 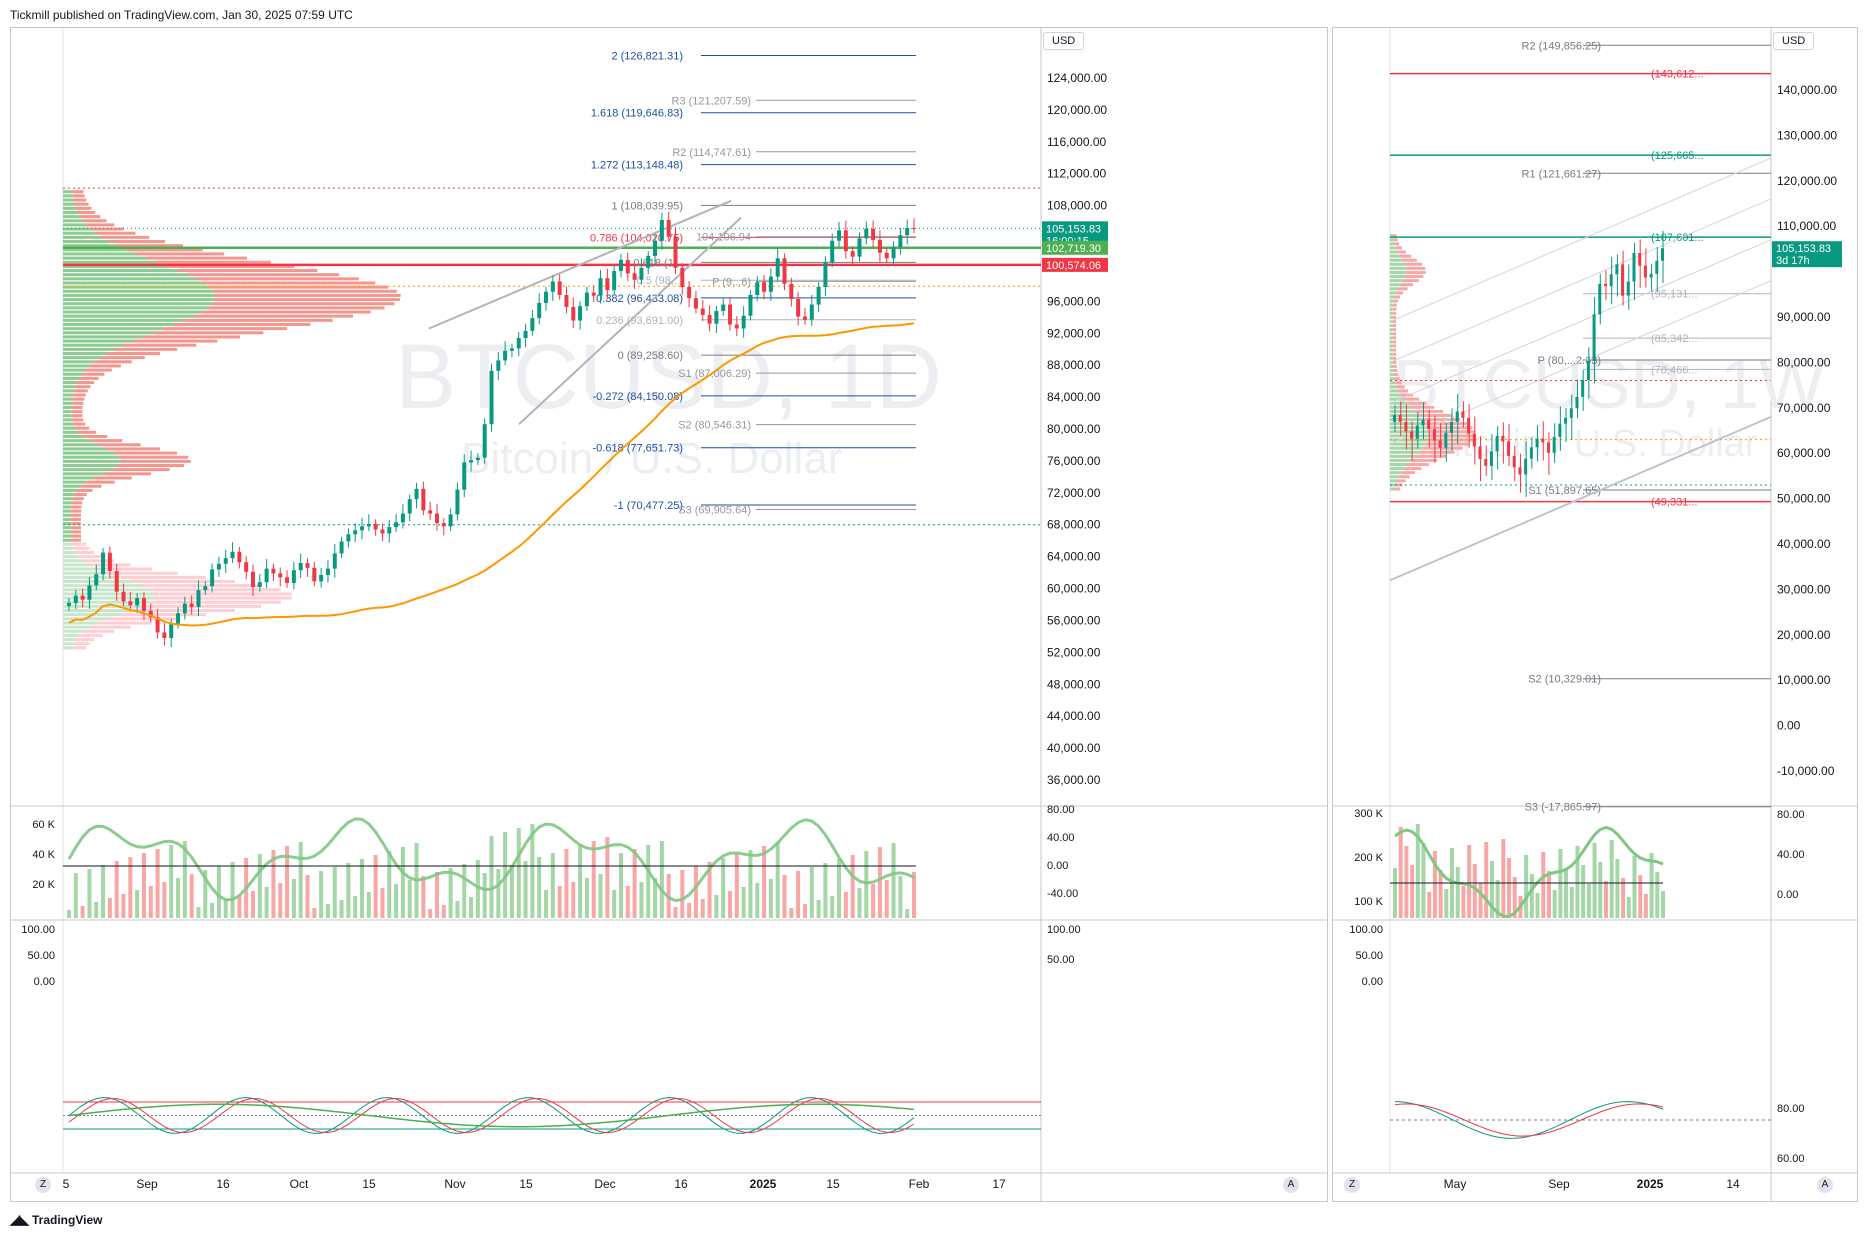 What do you see at coordinates (1074, 716) in the screenshot?
I see `price-axis-label: 44,000.00` at bounding box center [1074, 716].